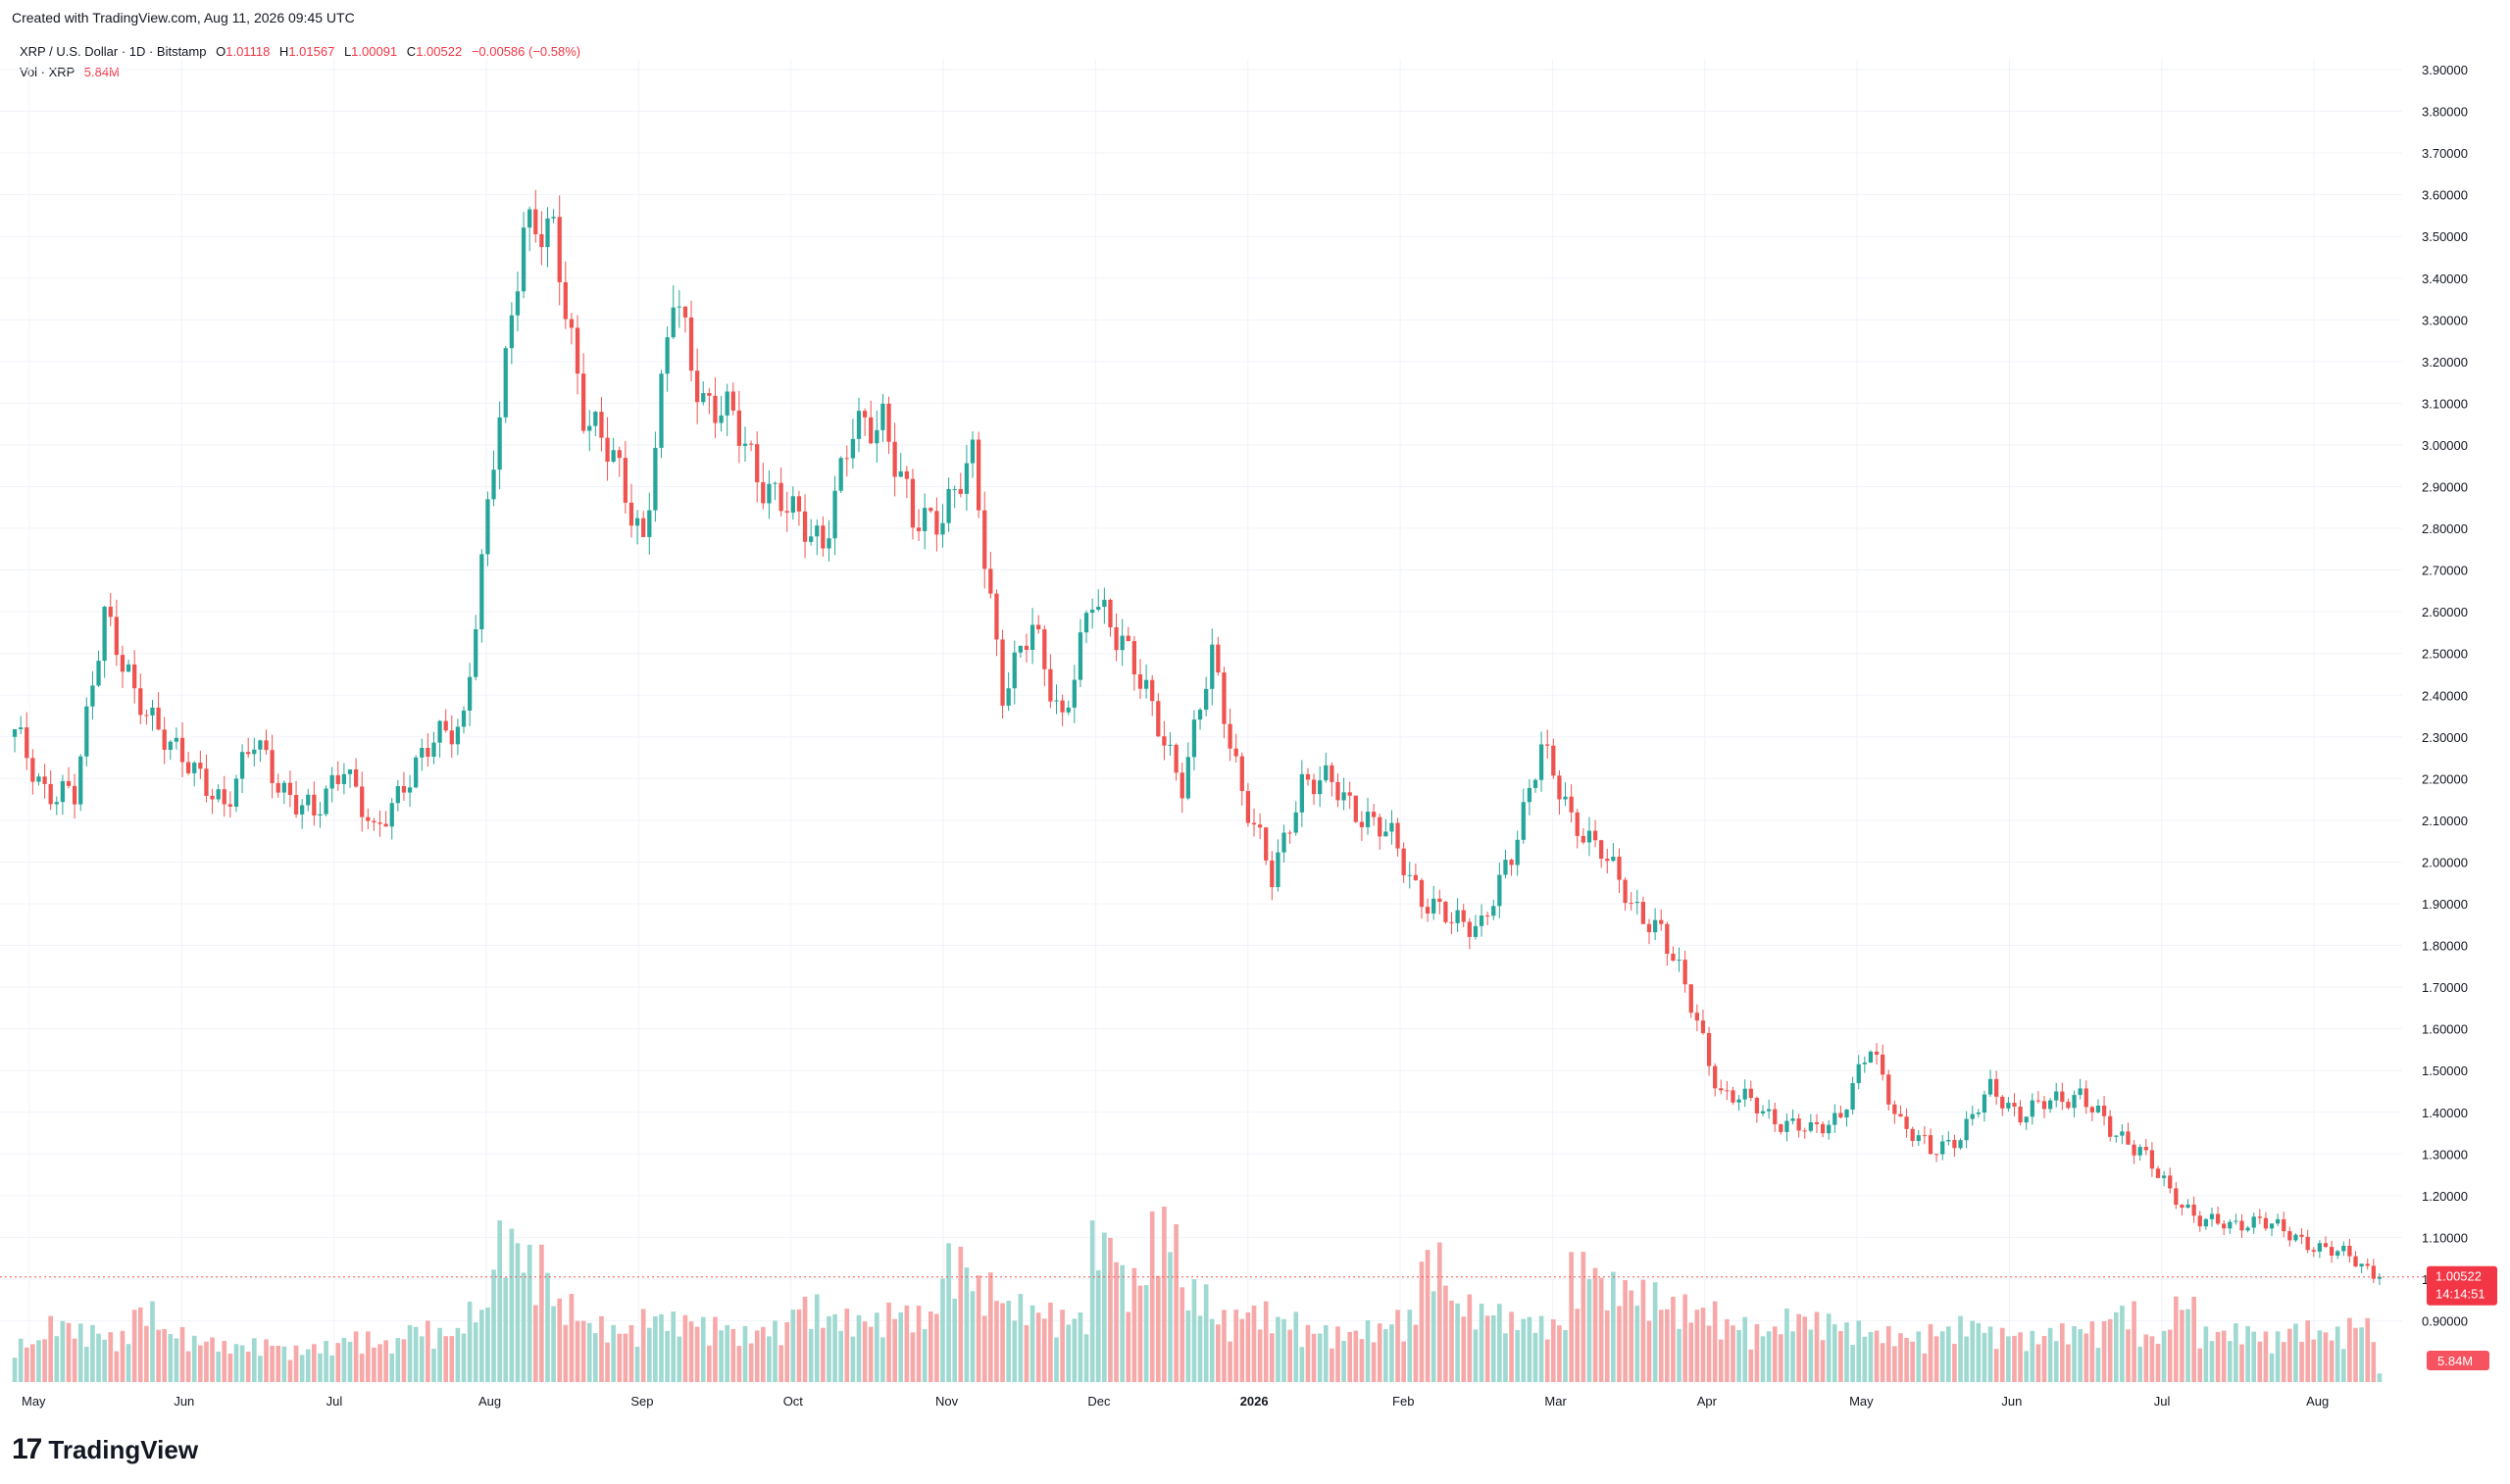  What do you see at coordinates (2445, 947) in the screenshot?
I see `y-tick-label: 1.80000` at bounding box center [2445, 947].